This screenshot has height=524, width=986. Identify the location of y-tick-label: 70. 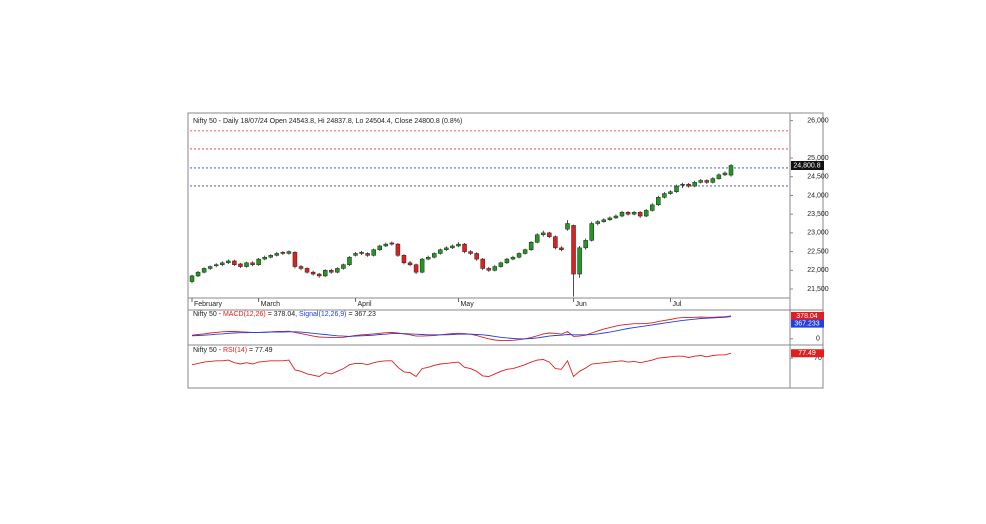
(818, 358).